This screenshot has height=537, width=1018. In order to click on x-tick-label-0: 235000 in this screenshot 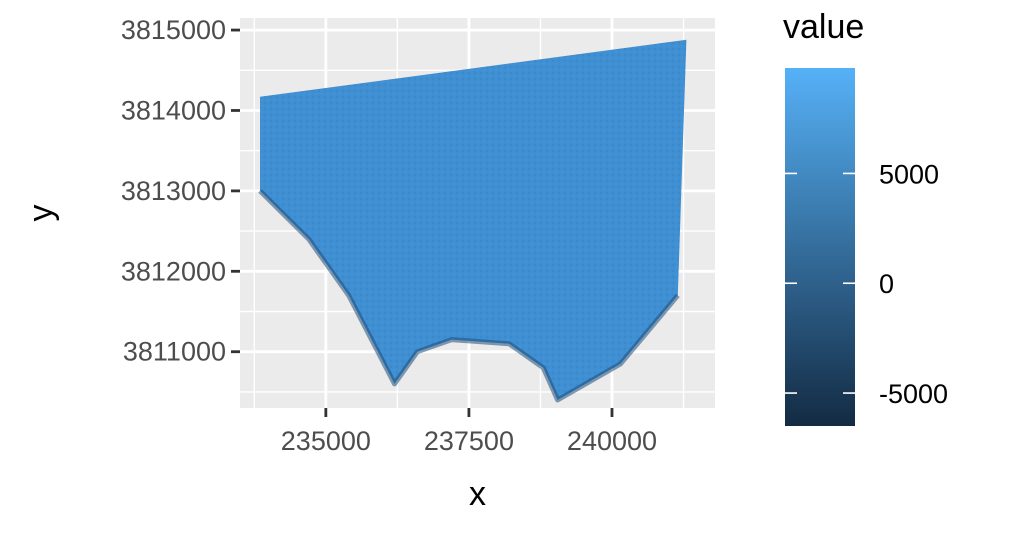, I will do `click(326, 441)`.